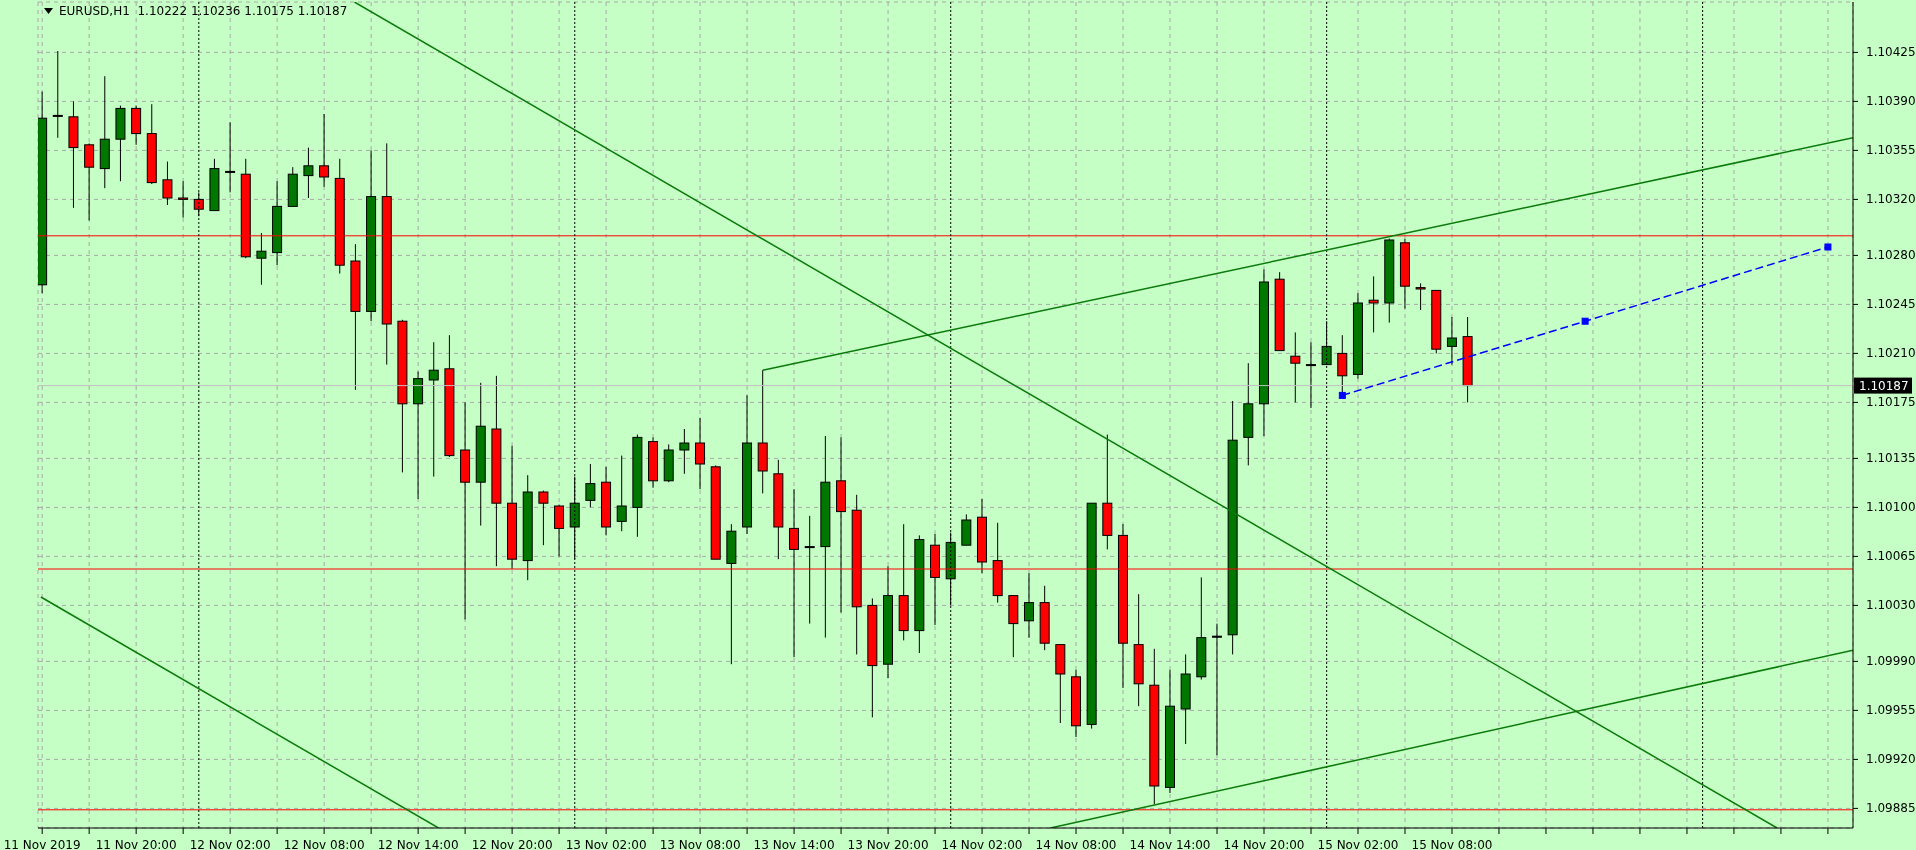 The width and height of the screenshot is (1916, 850). I want to click on x-tick-label: 12 Nov 14:00, so click(418, 844).